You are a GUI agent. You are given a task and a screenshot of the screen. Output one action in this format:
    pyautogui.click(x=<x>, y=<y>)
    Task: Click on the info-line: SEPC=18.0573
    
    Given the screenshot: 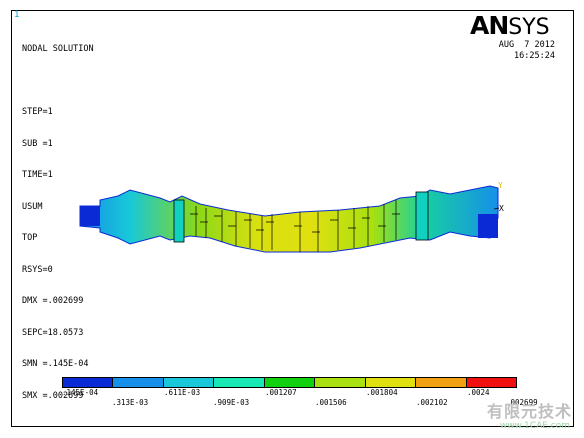 What is the action you would take?
    pyautogui.click(x=53, y=332)
    